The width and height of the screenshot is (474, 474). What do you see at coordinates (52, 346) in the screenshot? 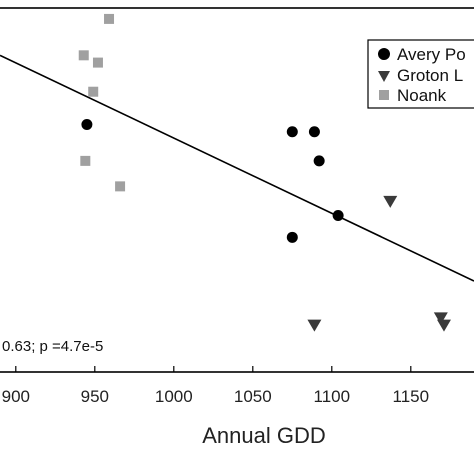
I see `stats-annotation: 0.63; p =4.7e-5` at bounding box center [52, 346].